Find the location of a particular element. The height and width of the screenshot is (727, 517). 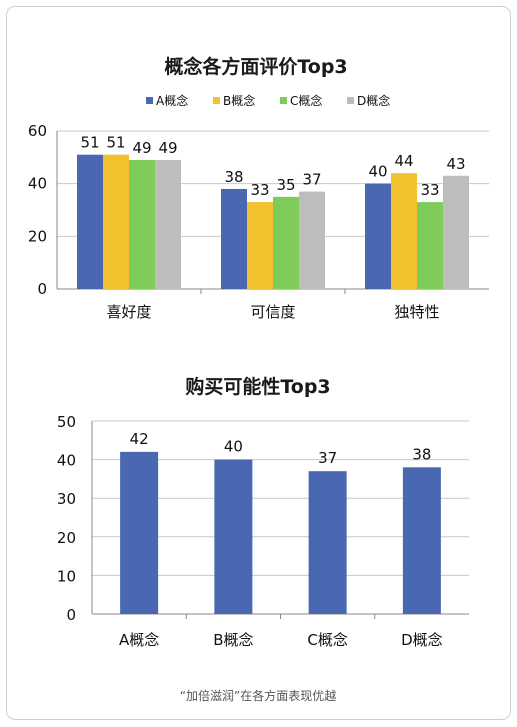

chart2-category-label: D概念 is located at coordinates (422, 640).